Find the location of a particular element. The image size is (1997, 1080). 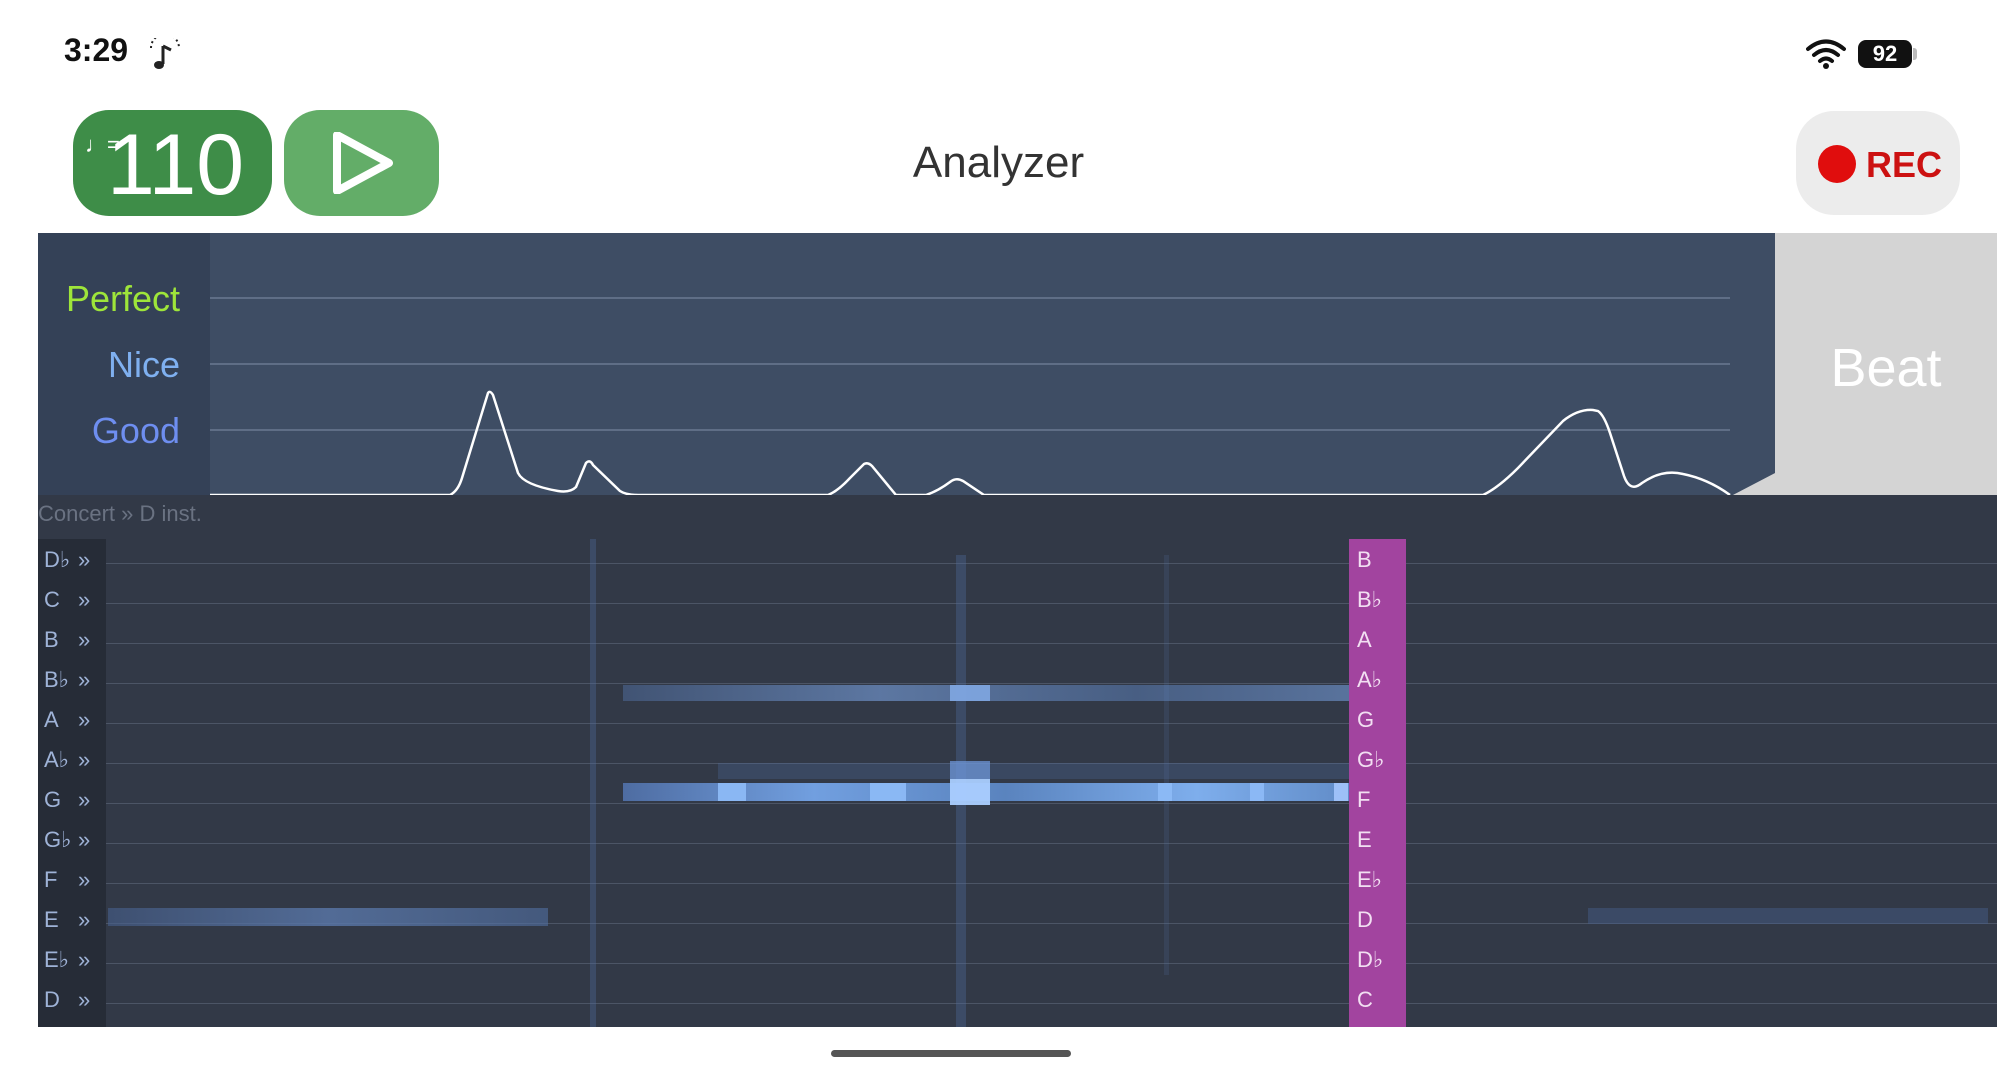

battery-level: 92 is located at coordinates (1885, 54).